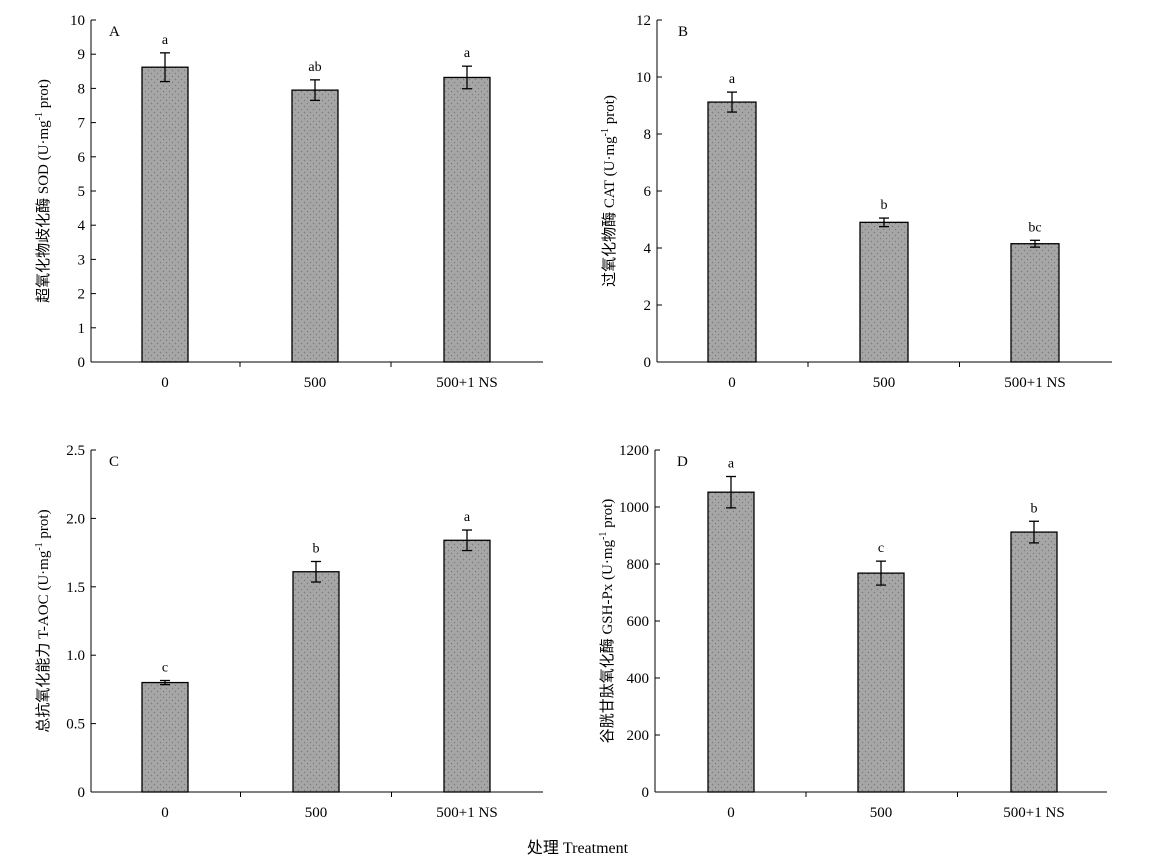 The height and width of the screenshot is (860, 1155). What do you see at coordinates (114, 32) in the screenshot?
I see `panel-letter: A` at bounding box center [114, 32].